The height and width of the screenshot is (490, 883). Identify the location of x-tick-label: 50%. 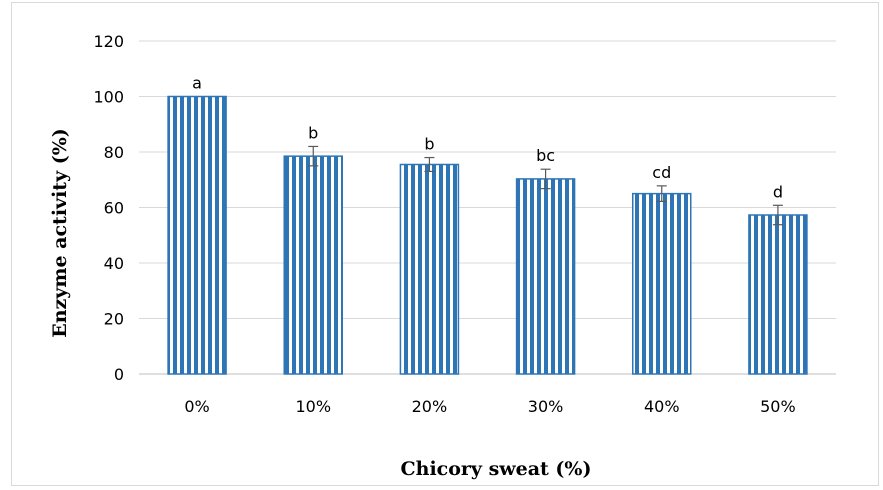
(778, 406).